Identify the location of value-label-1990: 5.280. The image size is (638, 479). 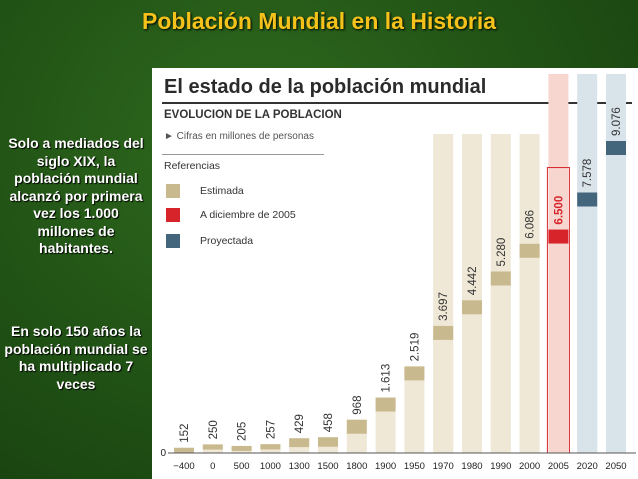
(502, 252).